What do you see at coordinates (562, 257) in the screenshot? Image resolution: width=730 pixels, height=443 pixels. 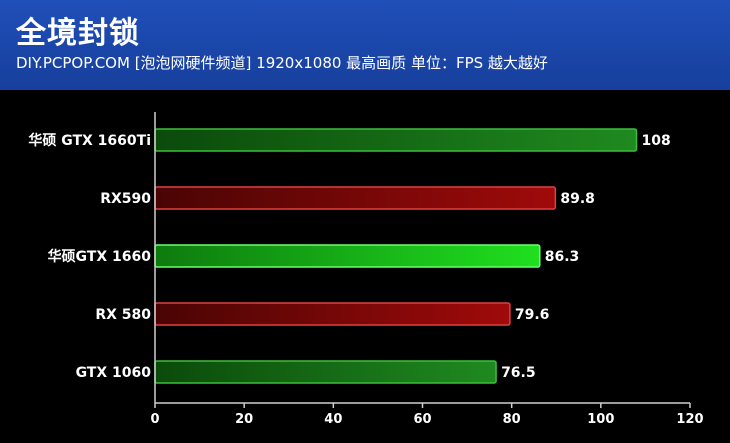 I see `value-label: 86.3` at bounding box center [562, 257].